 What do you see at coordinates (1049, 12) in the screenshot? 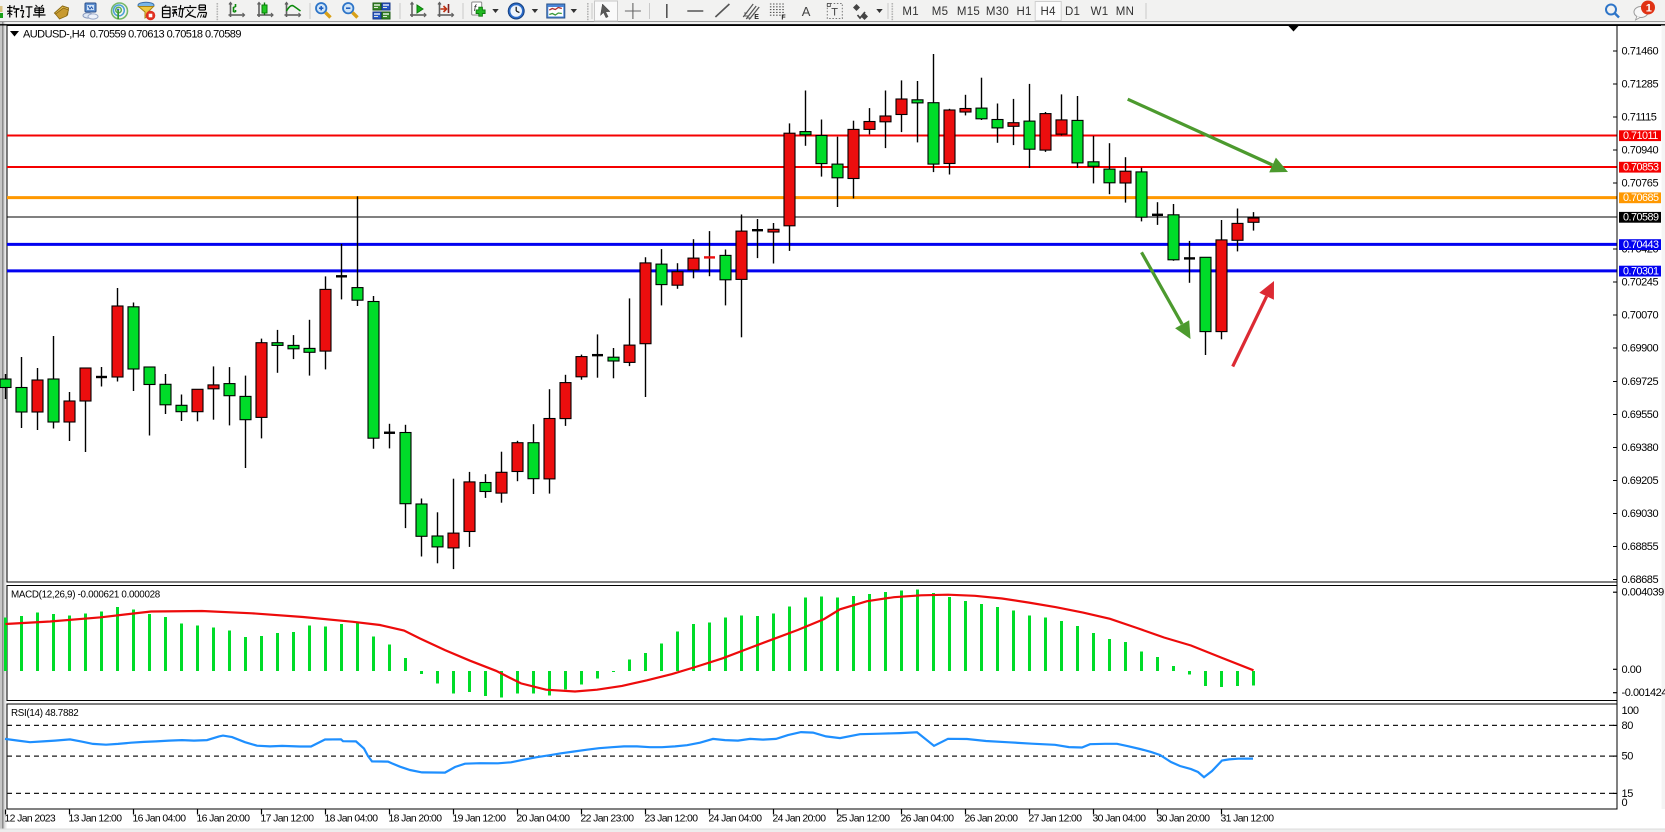
I see `svg-text: H4` at bounding box center [1049, 12].